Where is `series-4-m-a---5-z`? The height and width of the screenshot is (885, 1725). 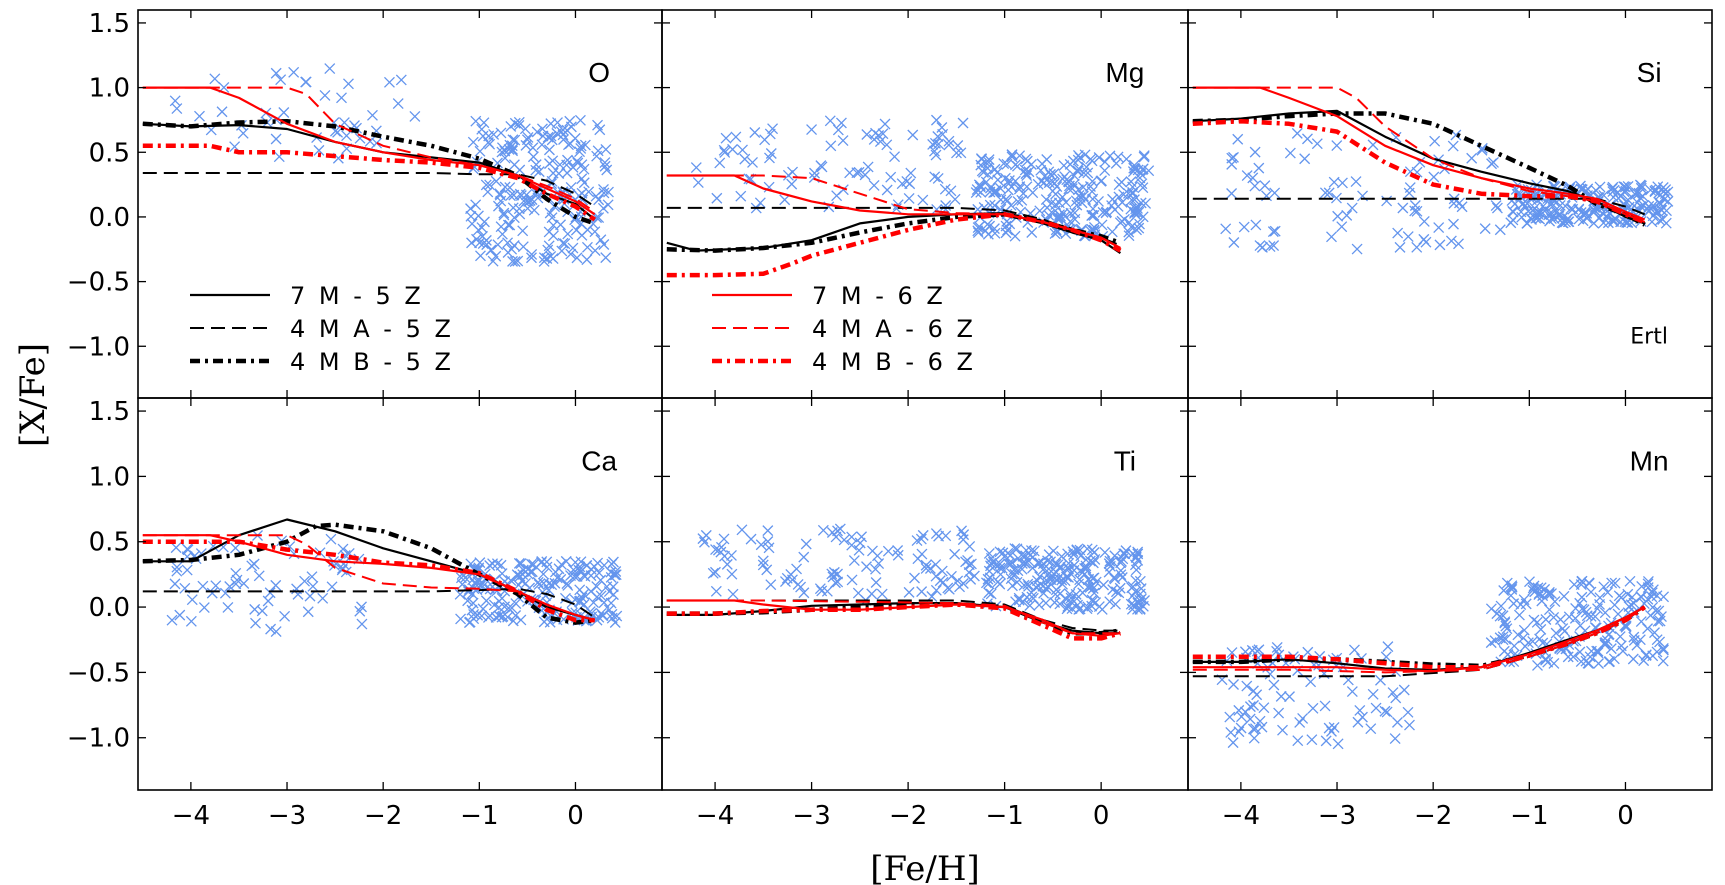
series-4-m-a---5-z is located at coordinates (369, 603).